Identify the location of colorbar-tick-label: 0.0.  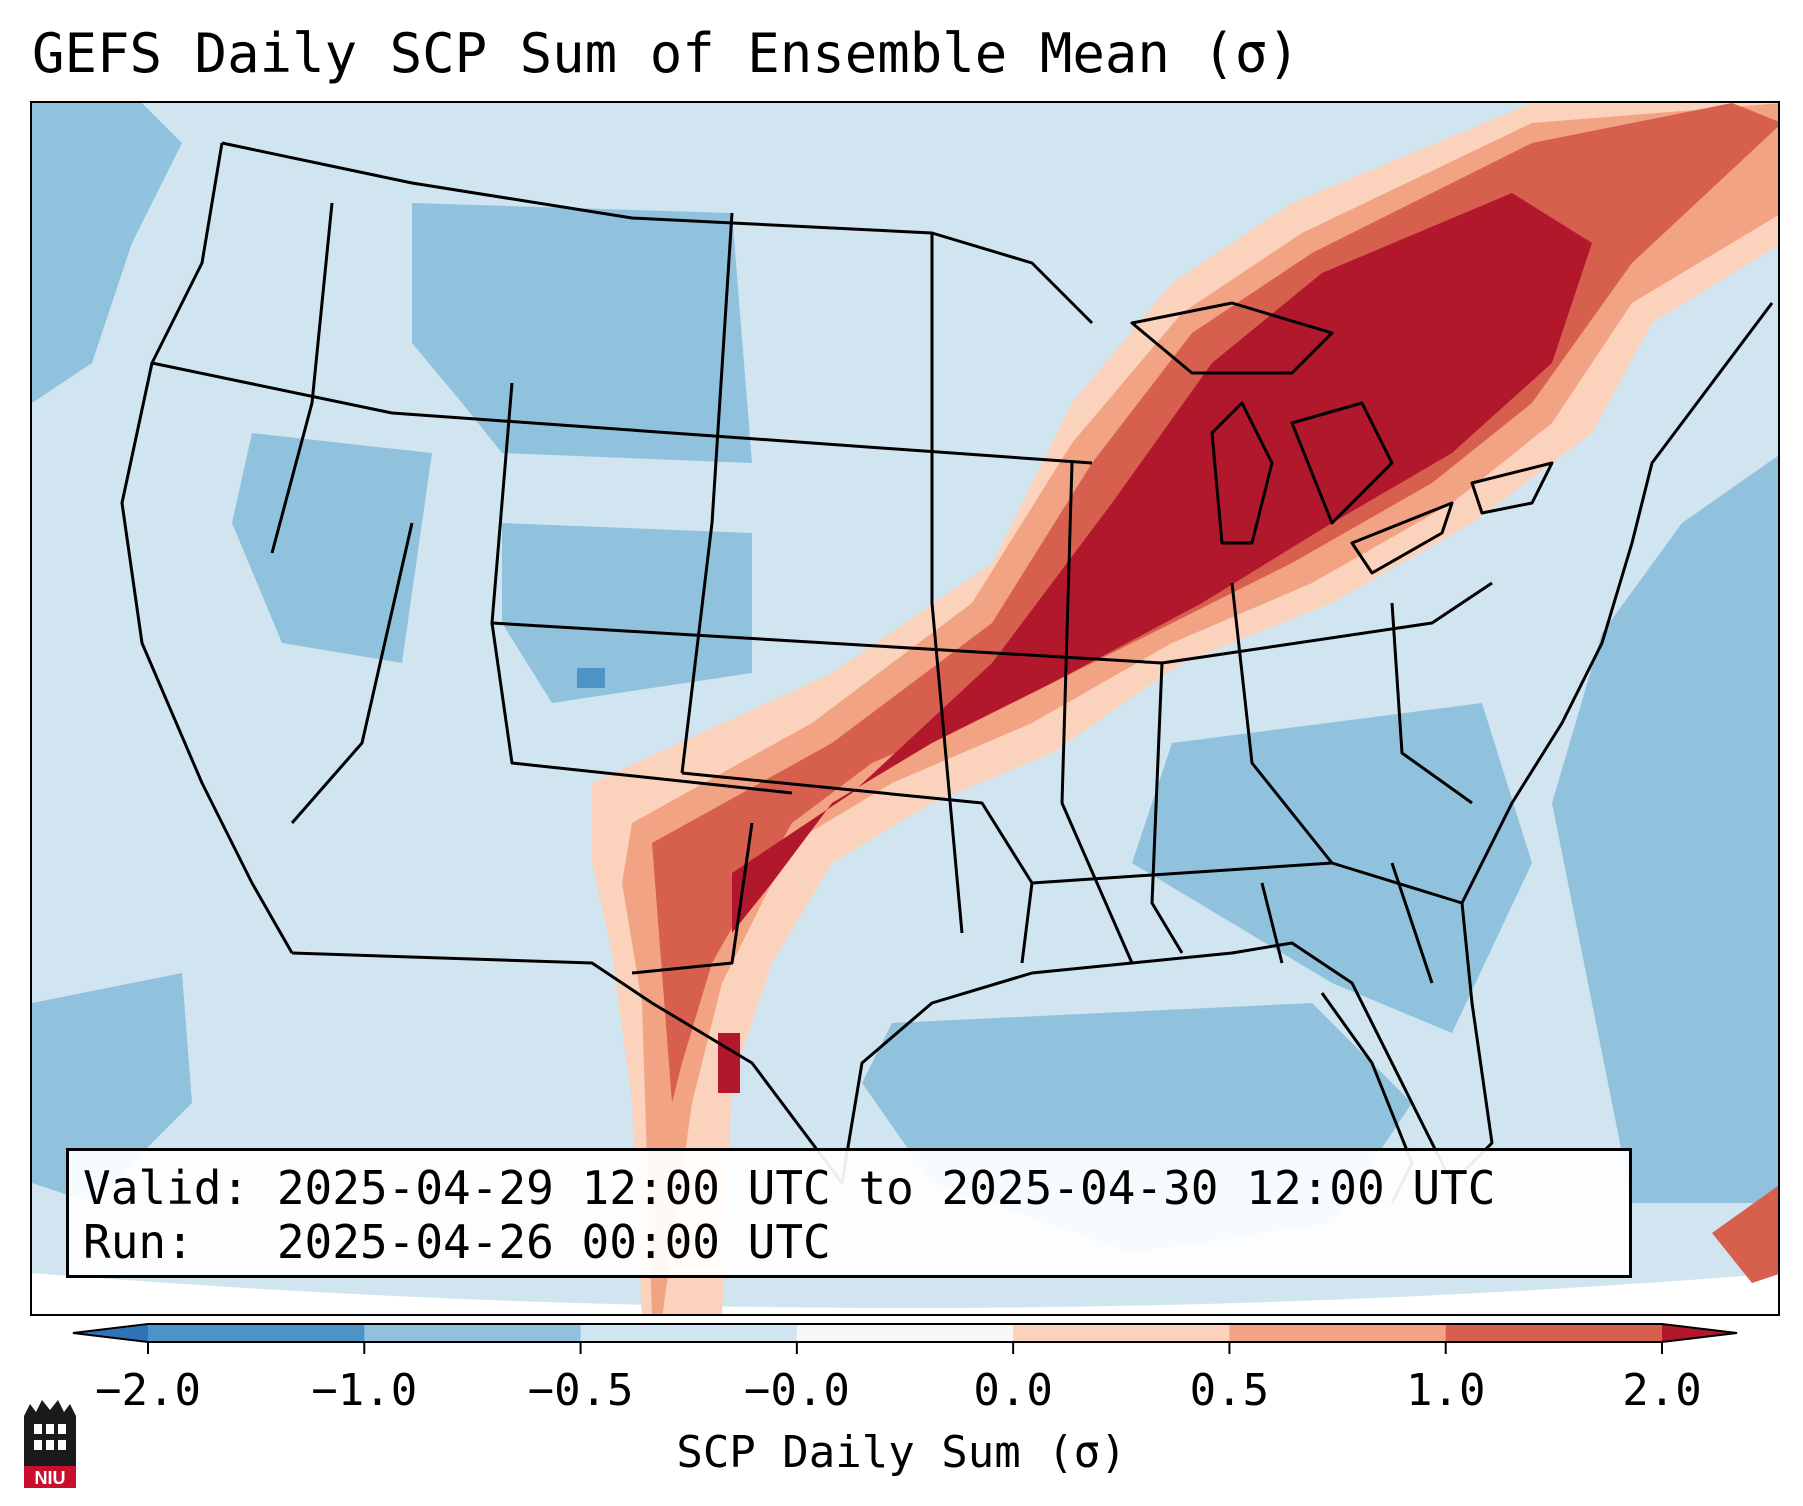
(1013, 1390).